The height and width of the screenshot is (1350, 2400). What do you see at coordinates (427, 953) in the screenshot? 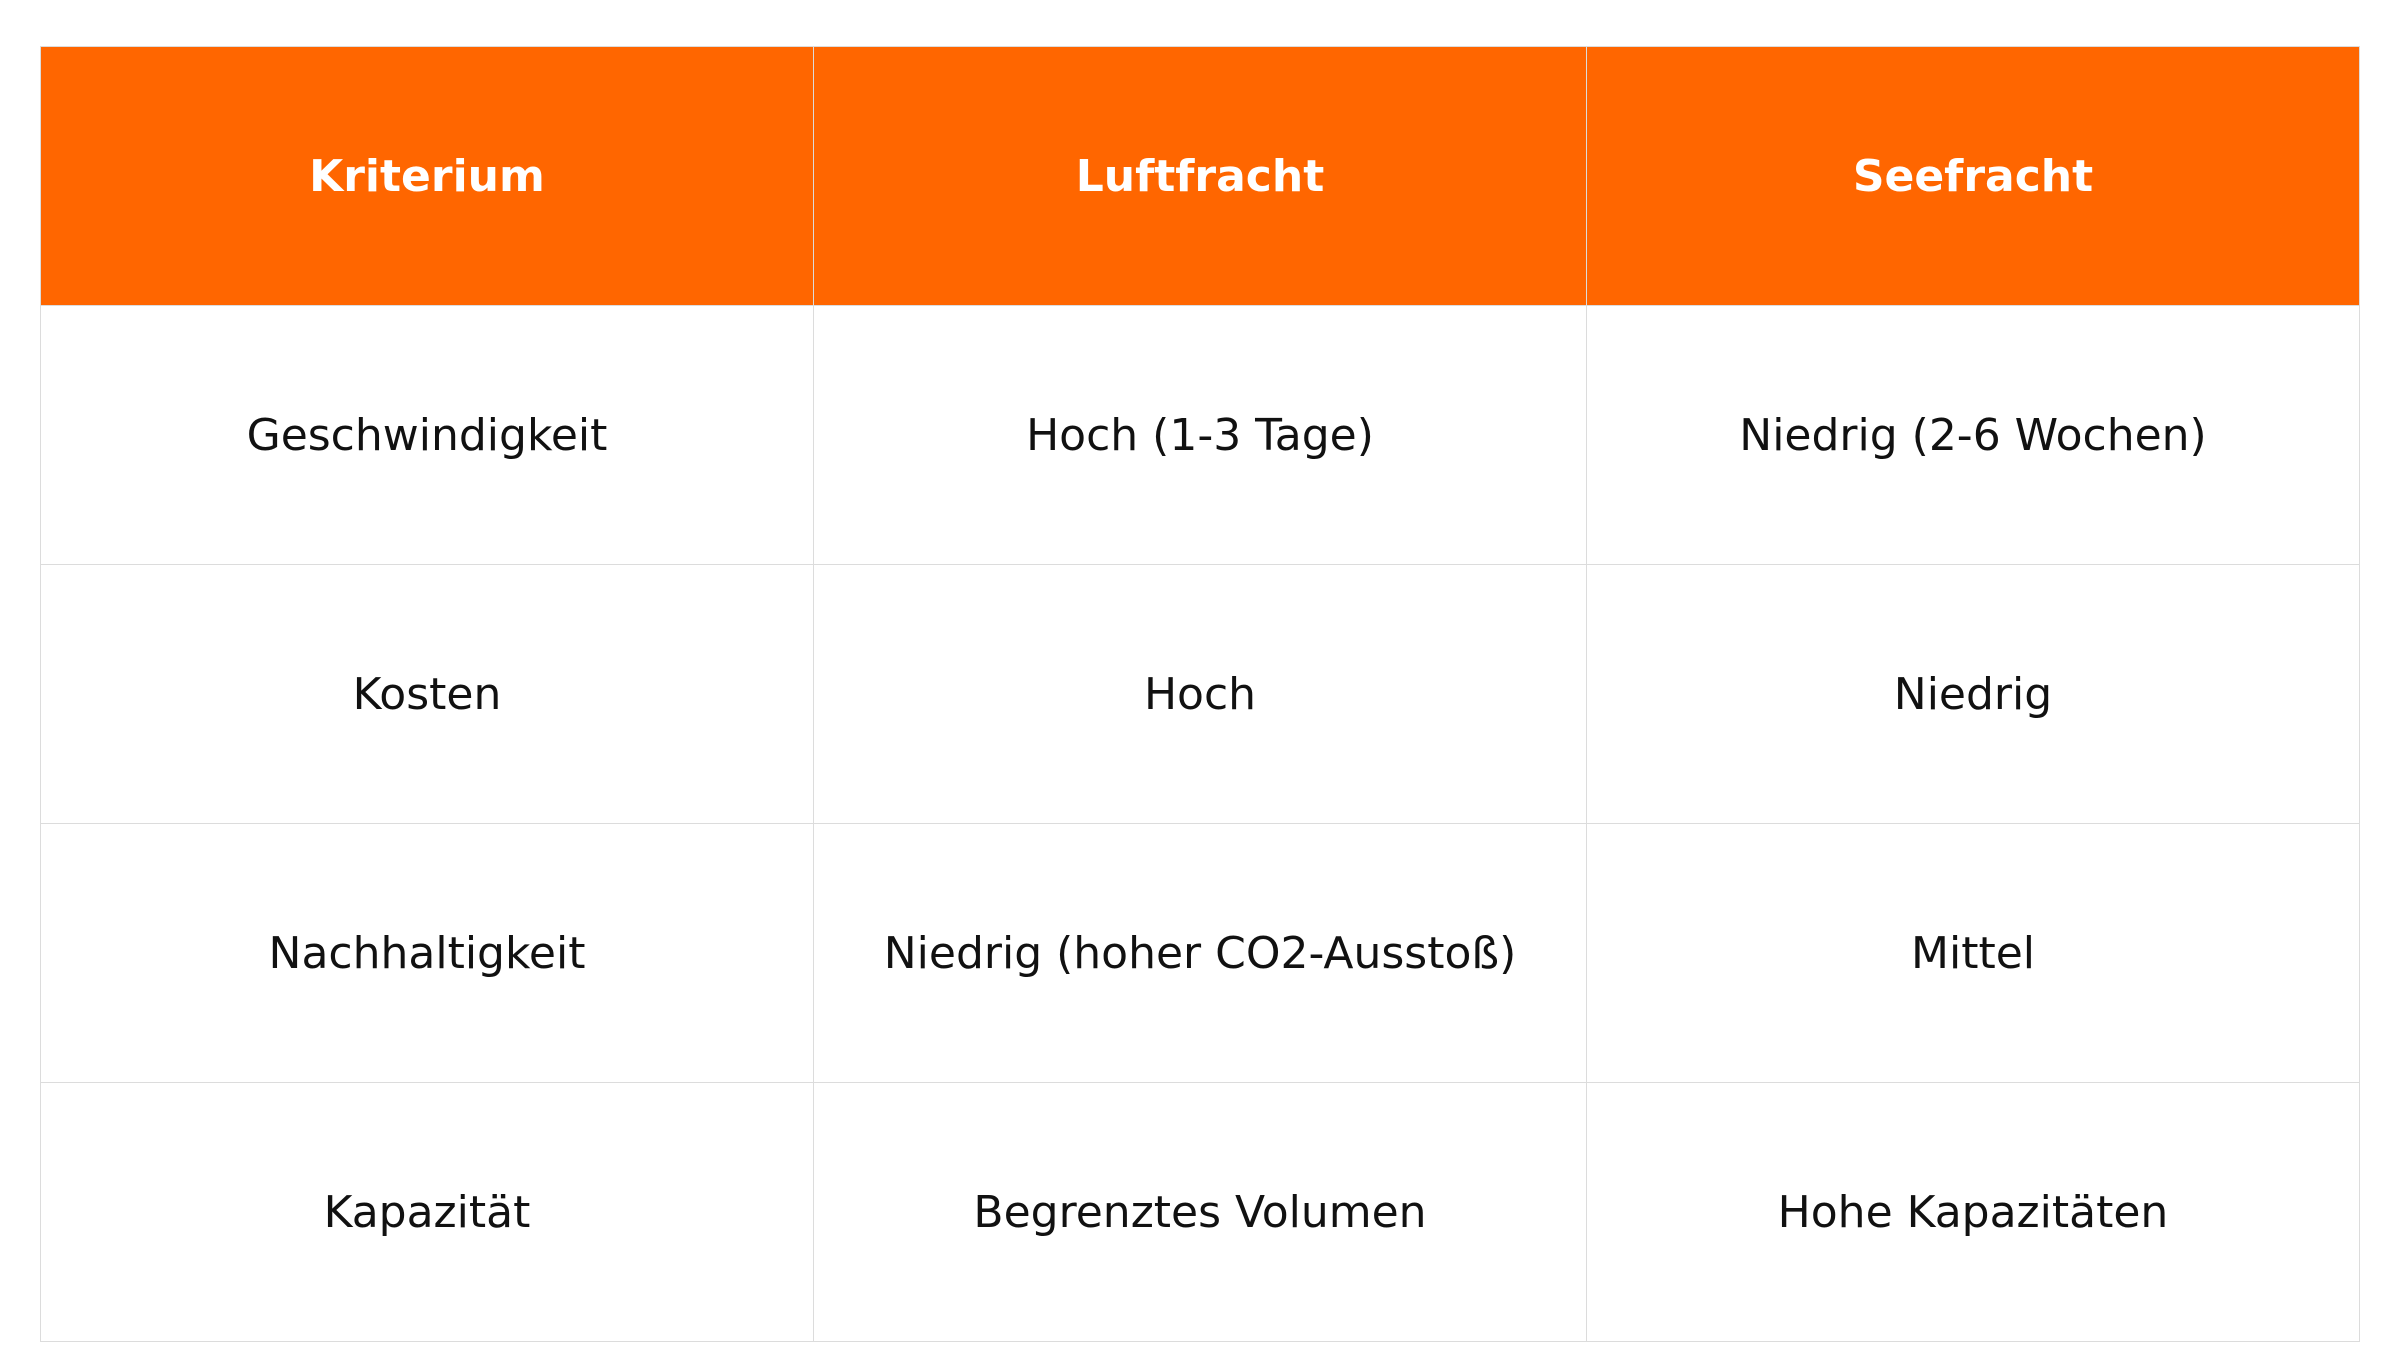
I see `cell: Nachhaltigkeit` at bounding box center [427, 953].